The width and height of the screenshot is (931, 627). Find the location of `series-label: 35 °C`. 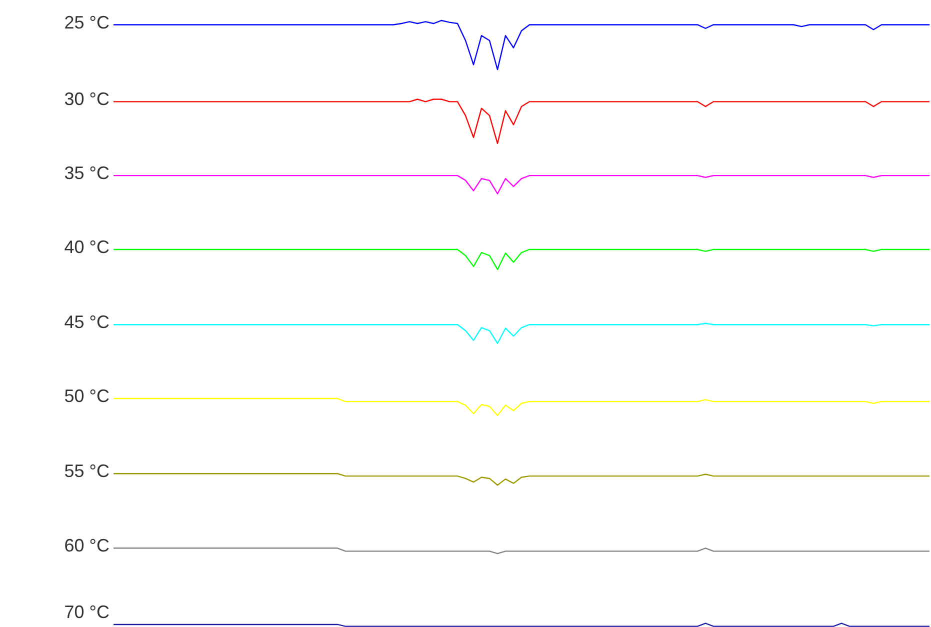

series-label: 35 °C is located at coordinates (87, 173).